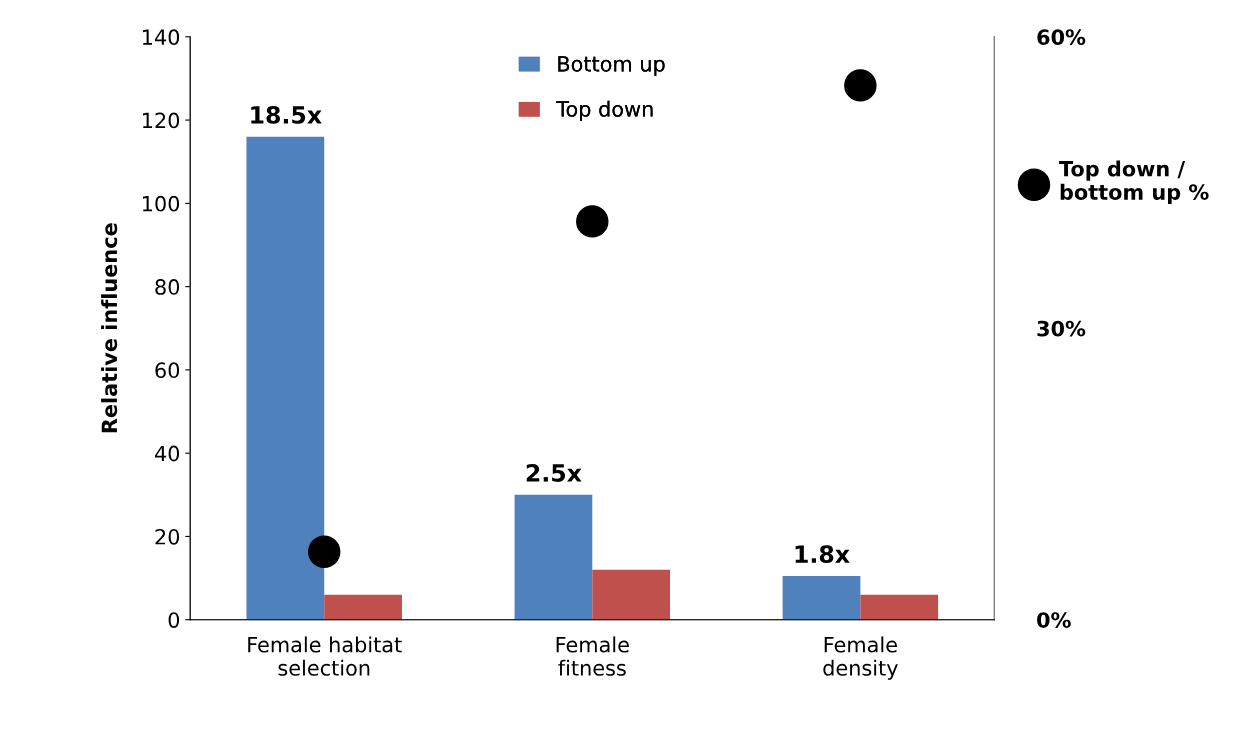 The height and width of the screenshot is (736, 1243). I want to click on y-tick-label: 80, so click(167, 287).